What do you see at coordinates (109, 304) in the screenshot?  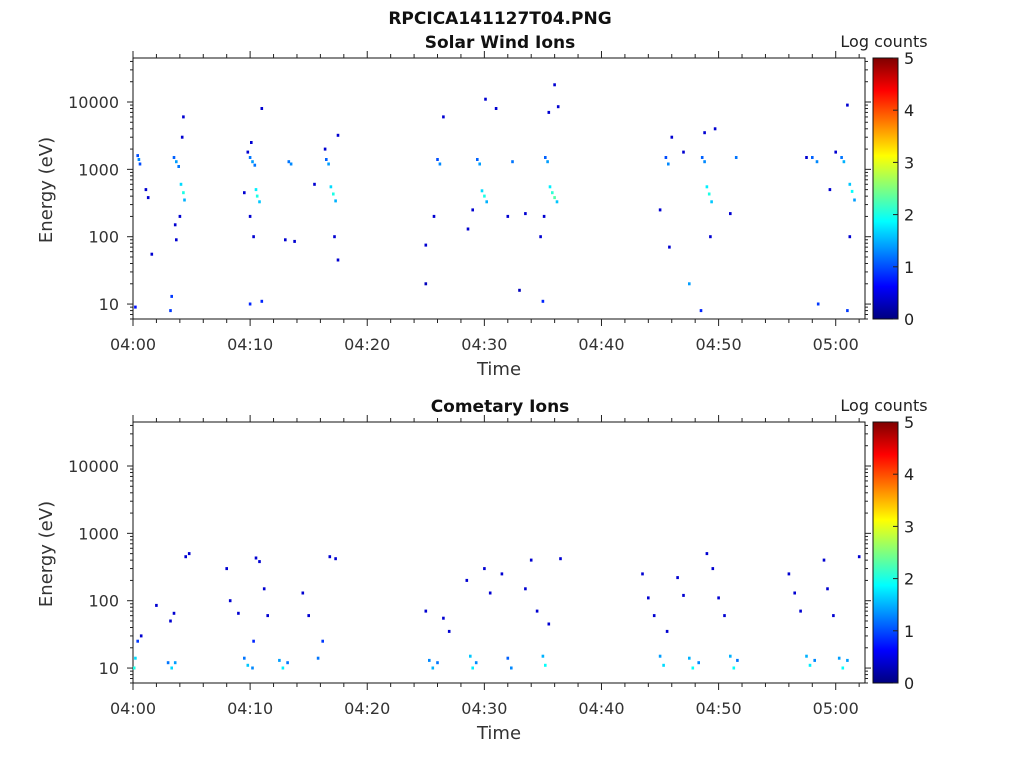 I see `y-tick-label: 10` at bounding box center [109, 304].